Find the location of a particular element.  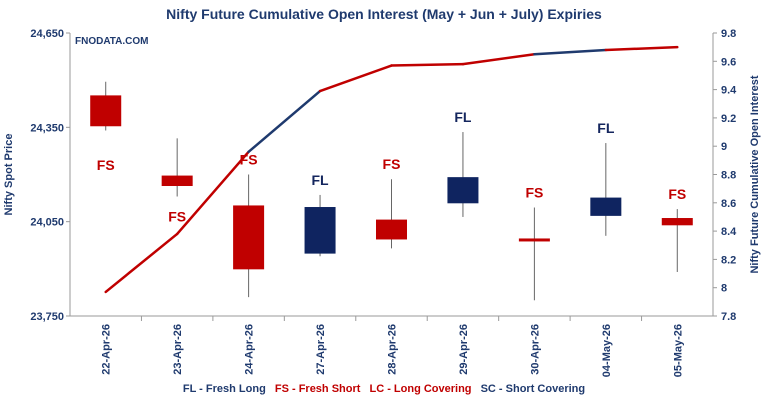

right-tick-label: 8.4 is located at coordinates (729, 232).